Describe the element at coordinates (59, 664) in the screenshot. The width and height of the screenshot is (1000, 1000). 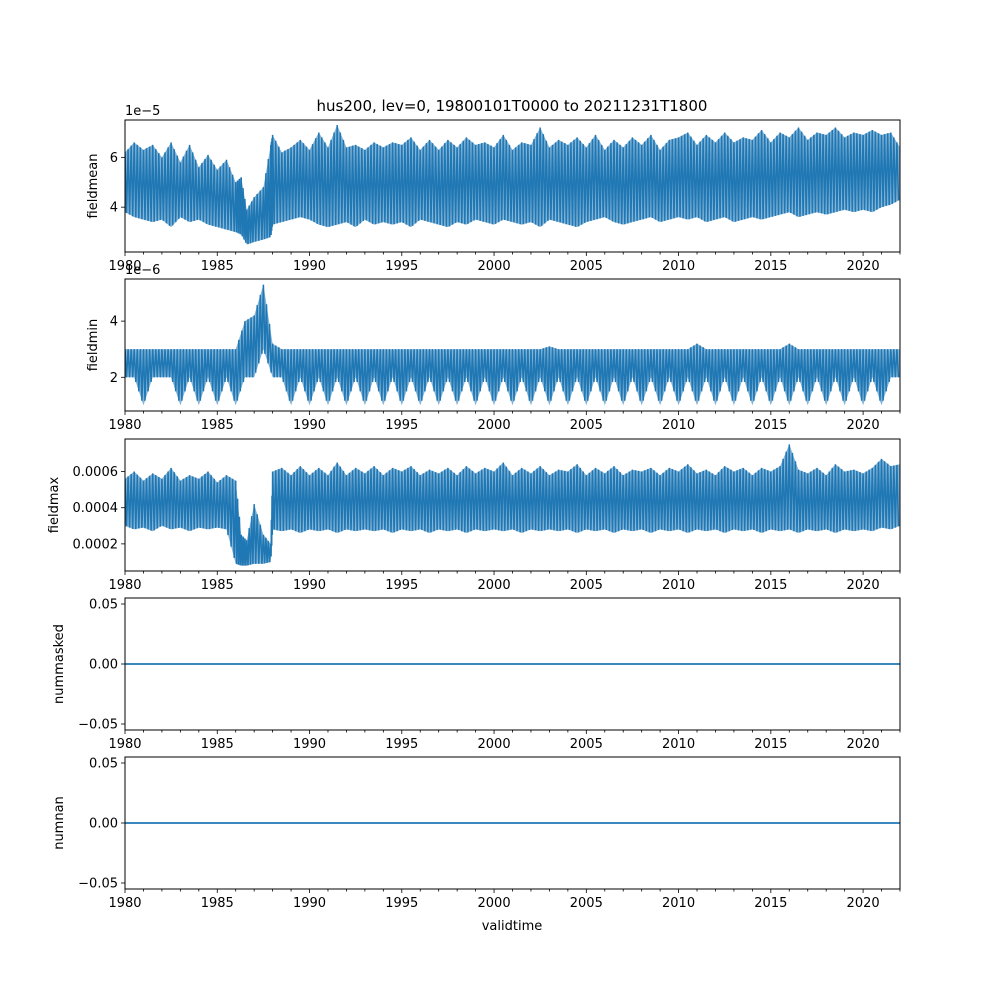
I see `y-axis-label: nummasked` at that location.